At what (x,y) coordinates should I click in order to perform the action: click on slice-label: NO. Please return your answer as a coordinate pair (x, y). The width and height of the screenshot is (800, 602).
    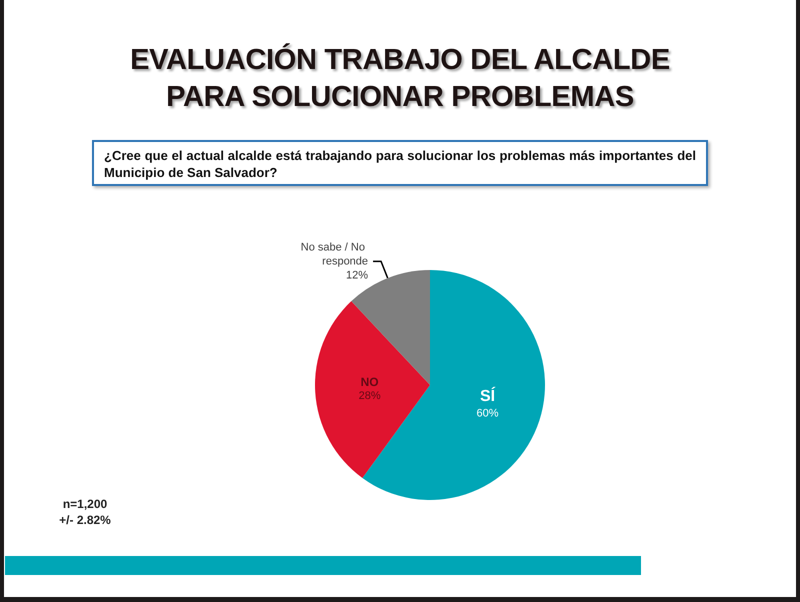
    Looking at the image, I should click on (369, 381).